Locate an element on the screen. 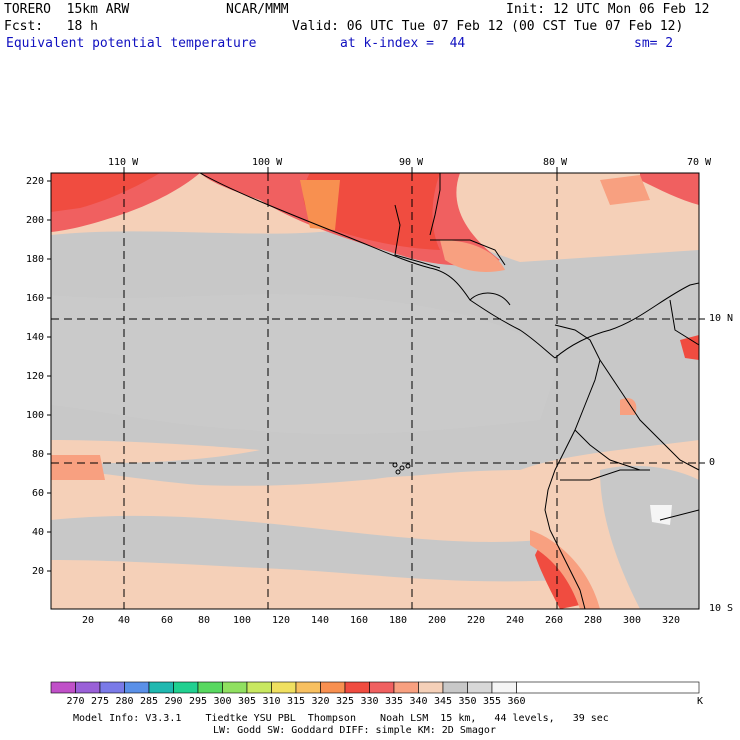 The width and height of the screenshot is (740, 740). smoothing-label: sm= 2 is located at coordinates (654, 43).